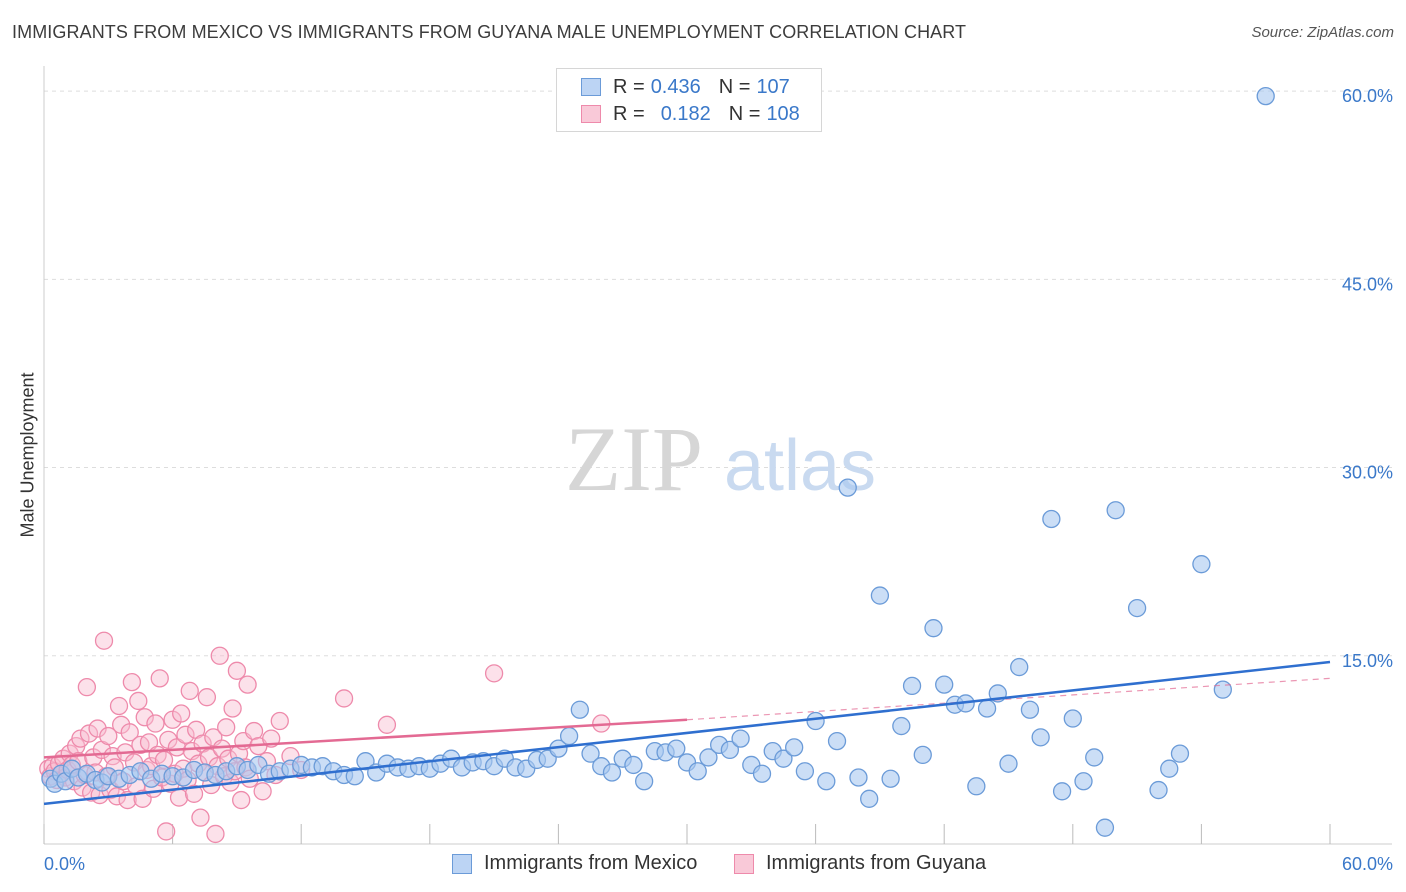  What do you see at coordinates (876, 863) in the screenshot?
I see `bottom-legend-guyana-label: Immigrants from Guyana` at bounding box center [876, 863].